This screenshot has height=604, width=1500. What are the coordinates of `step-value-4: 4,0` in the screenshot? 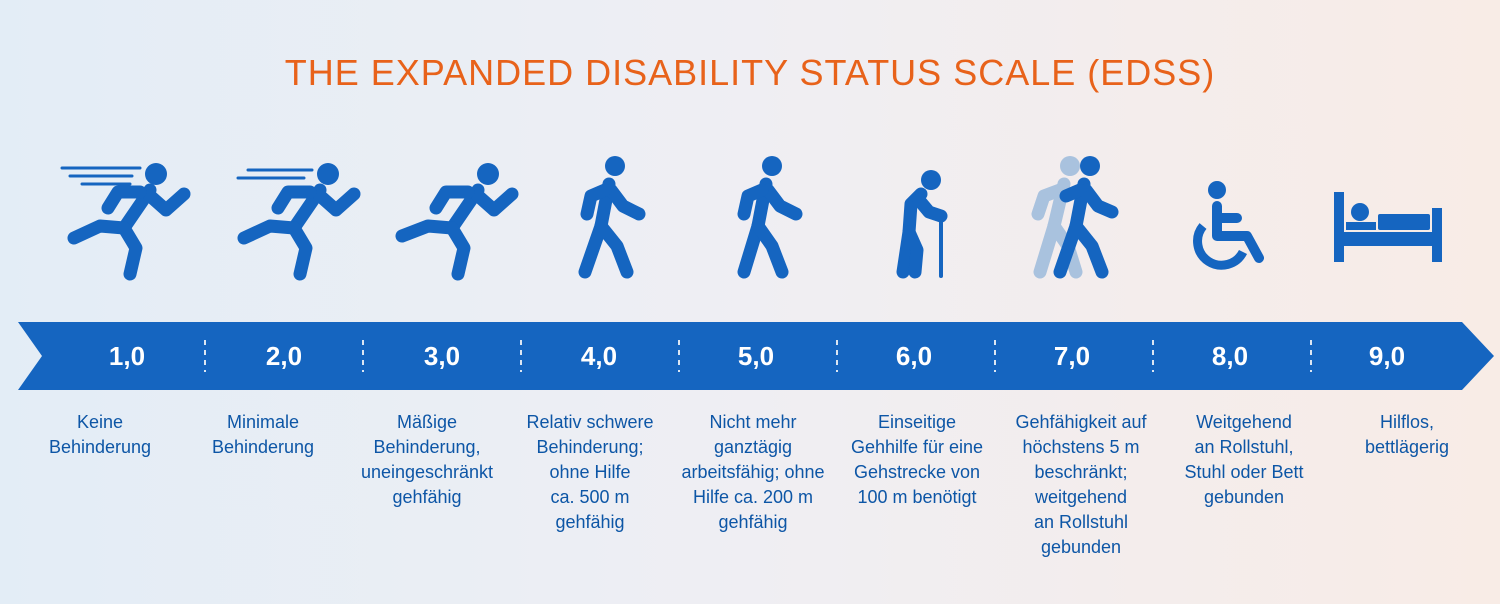 It's located at (599, 356).